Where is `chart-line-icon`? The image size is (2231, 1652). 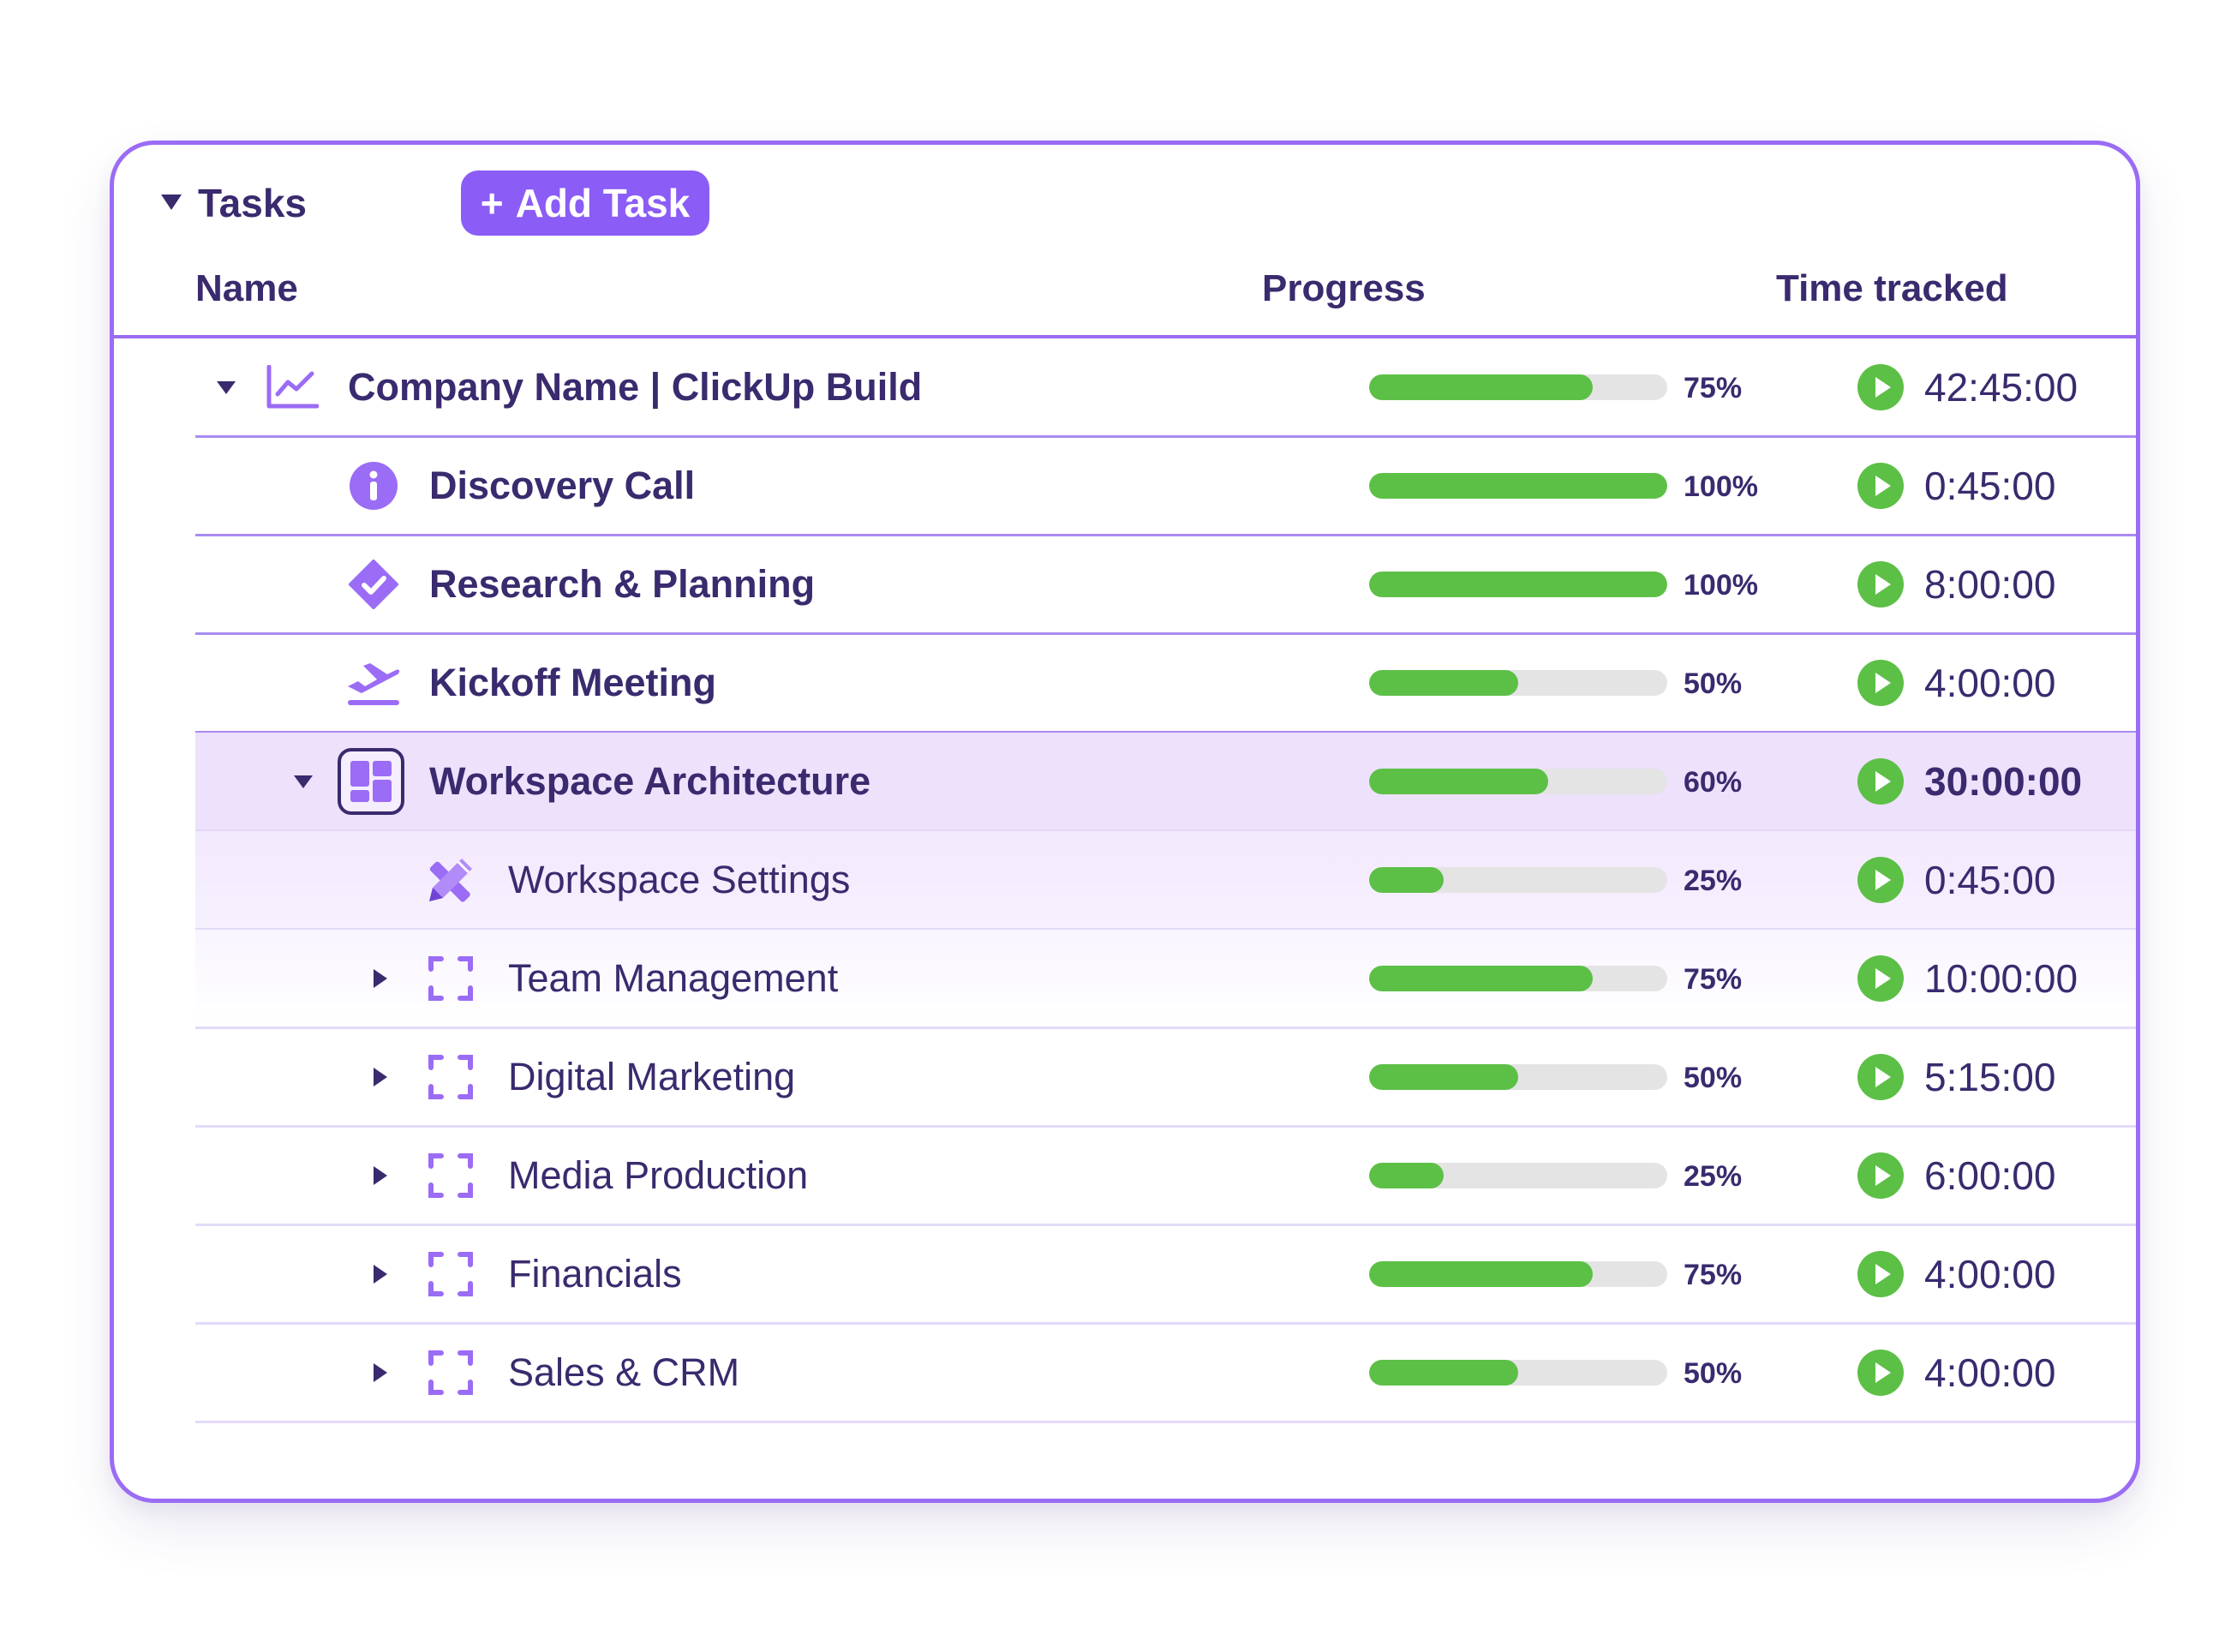
chart-line-icon is located at coordinates (292, 387).